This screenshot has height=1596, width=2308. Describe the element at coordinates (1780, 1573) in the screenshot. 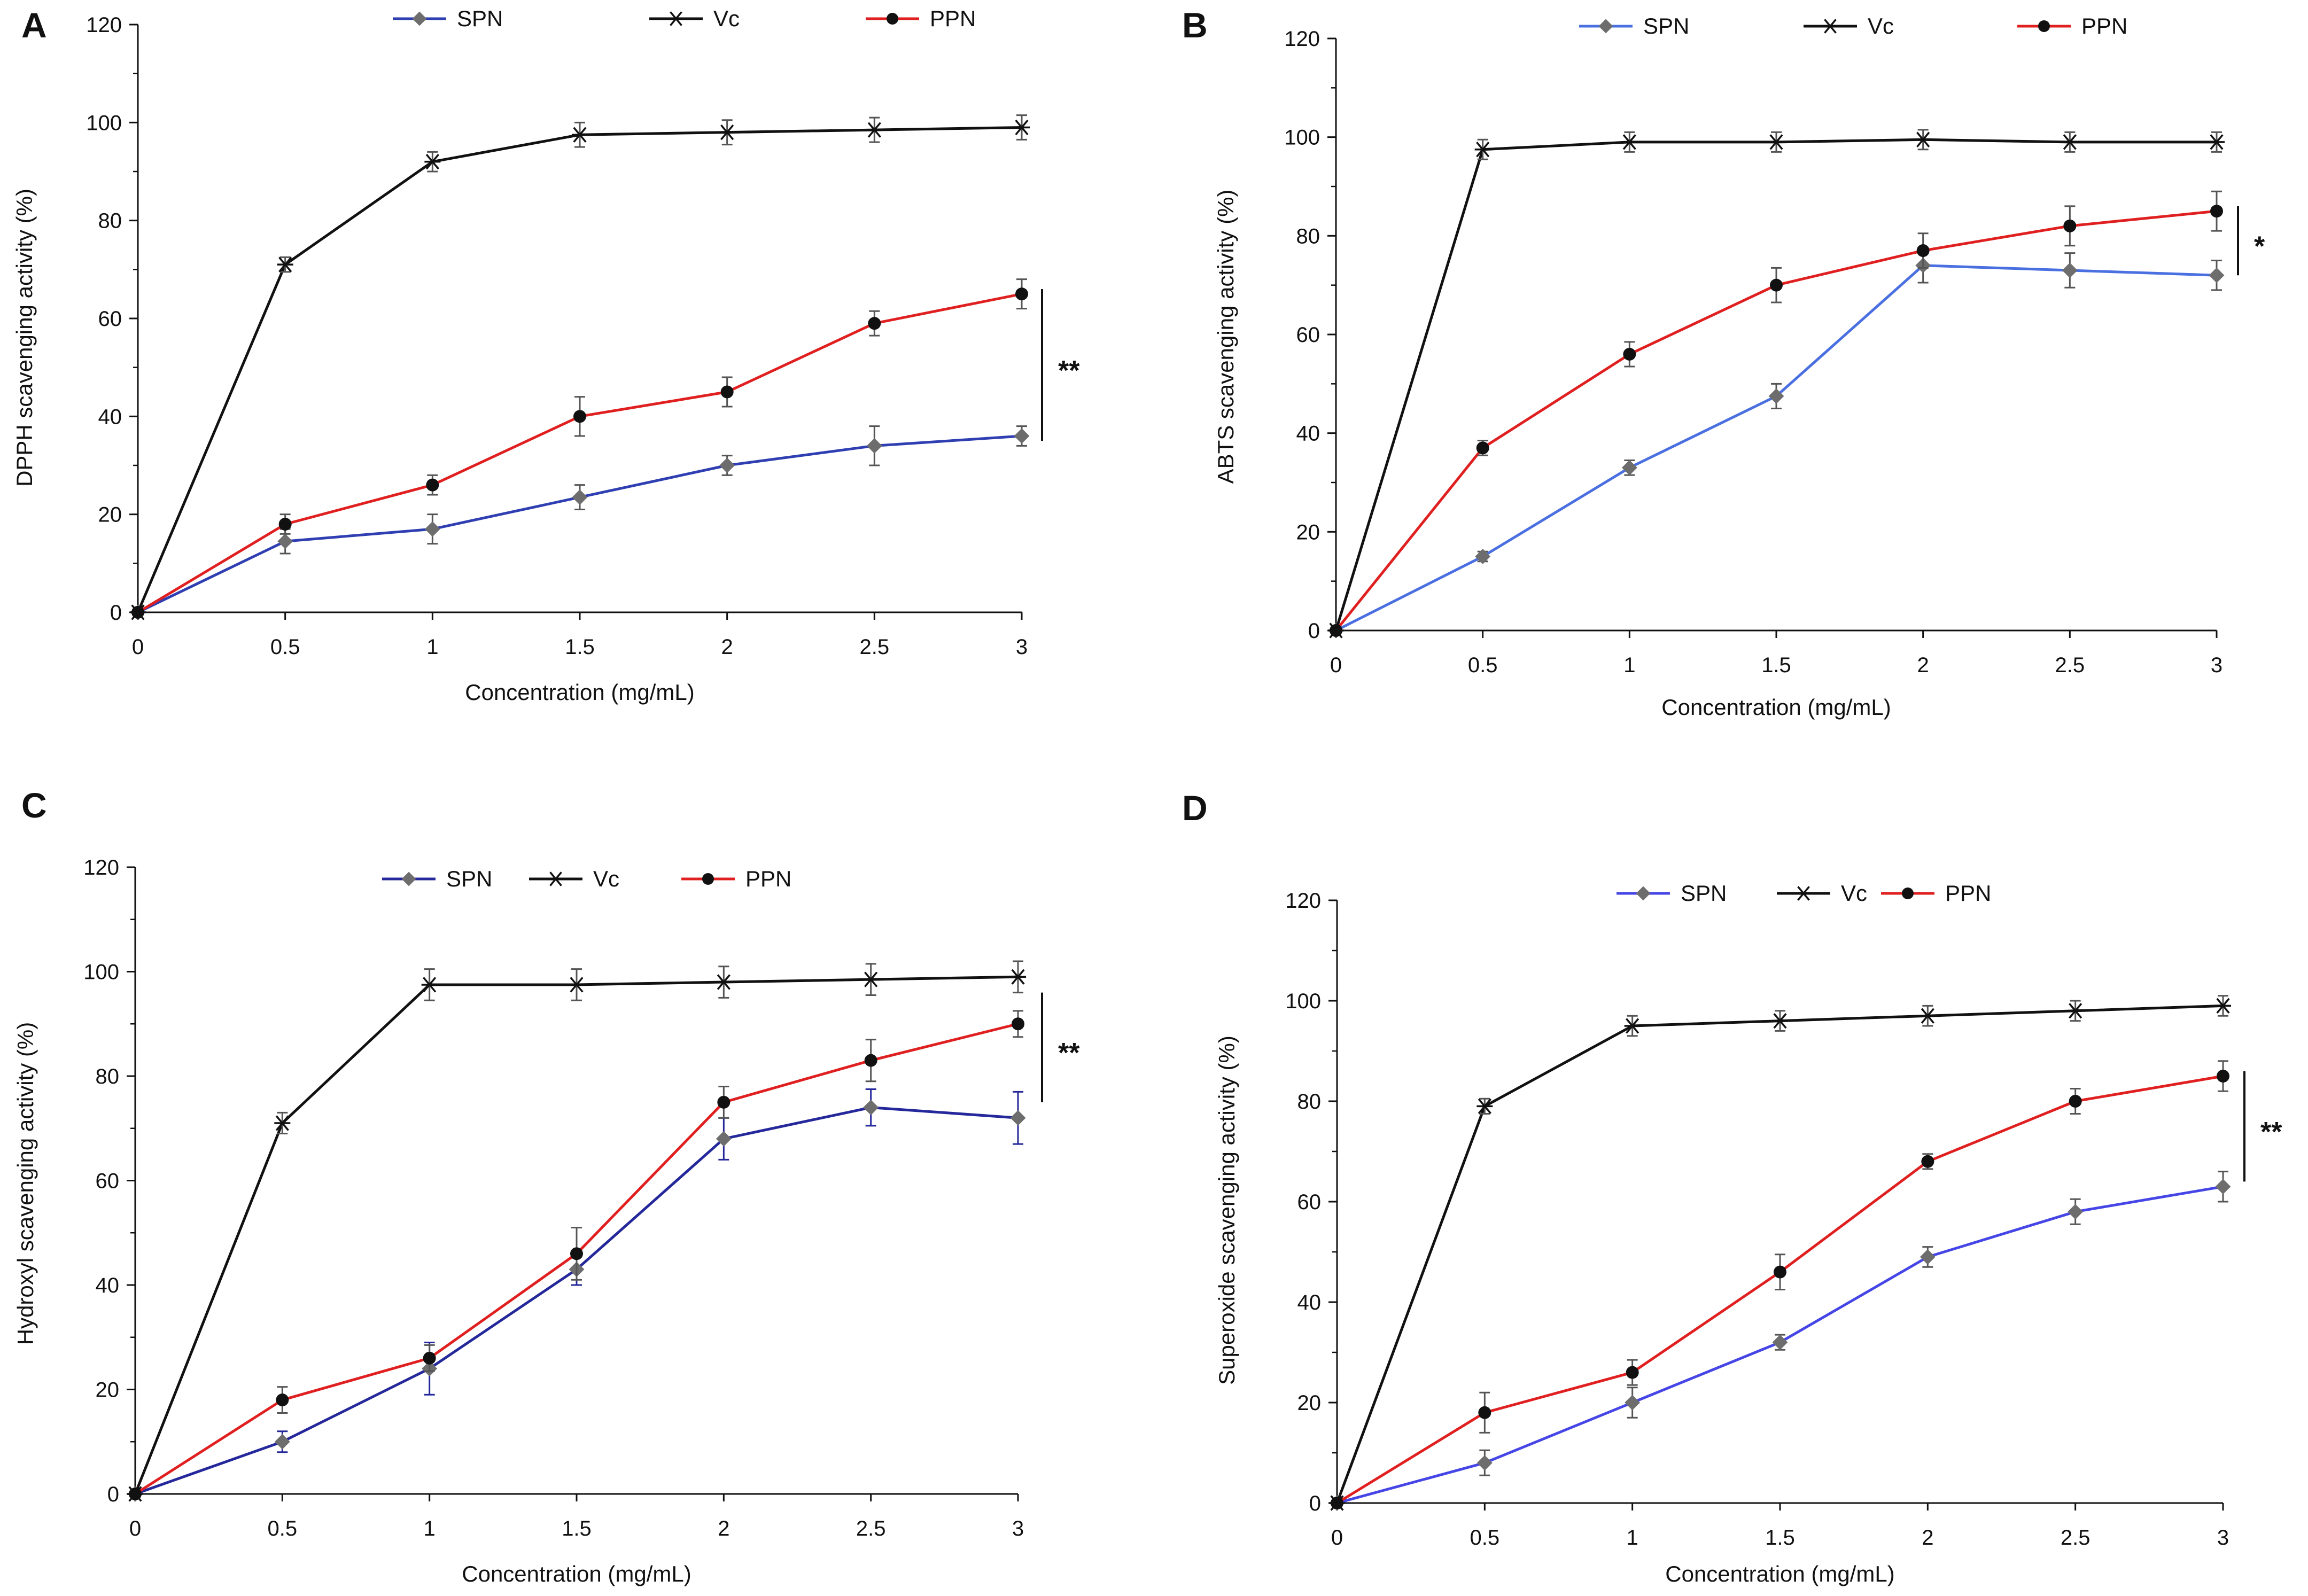

I see `x-axis-title: Concentration (mg/mL)` at that location.